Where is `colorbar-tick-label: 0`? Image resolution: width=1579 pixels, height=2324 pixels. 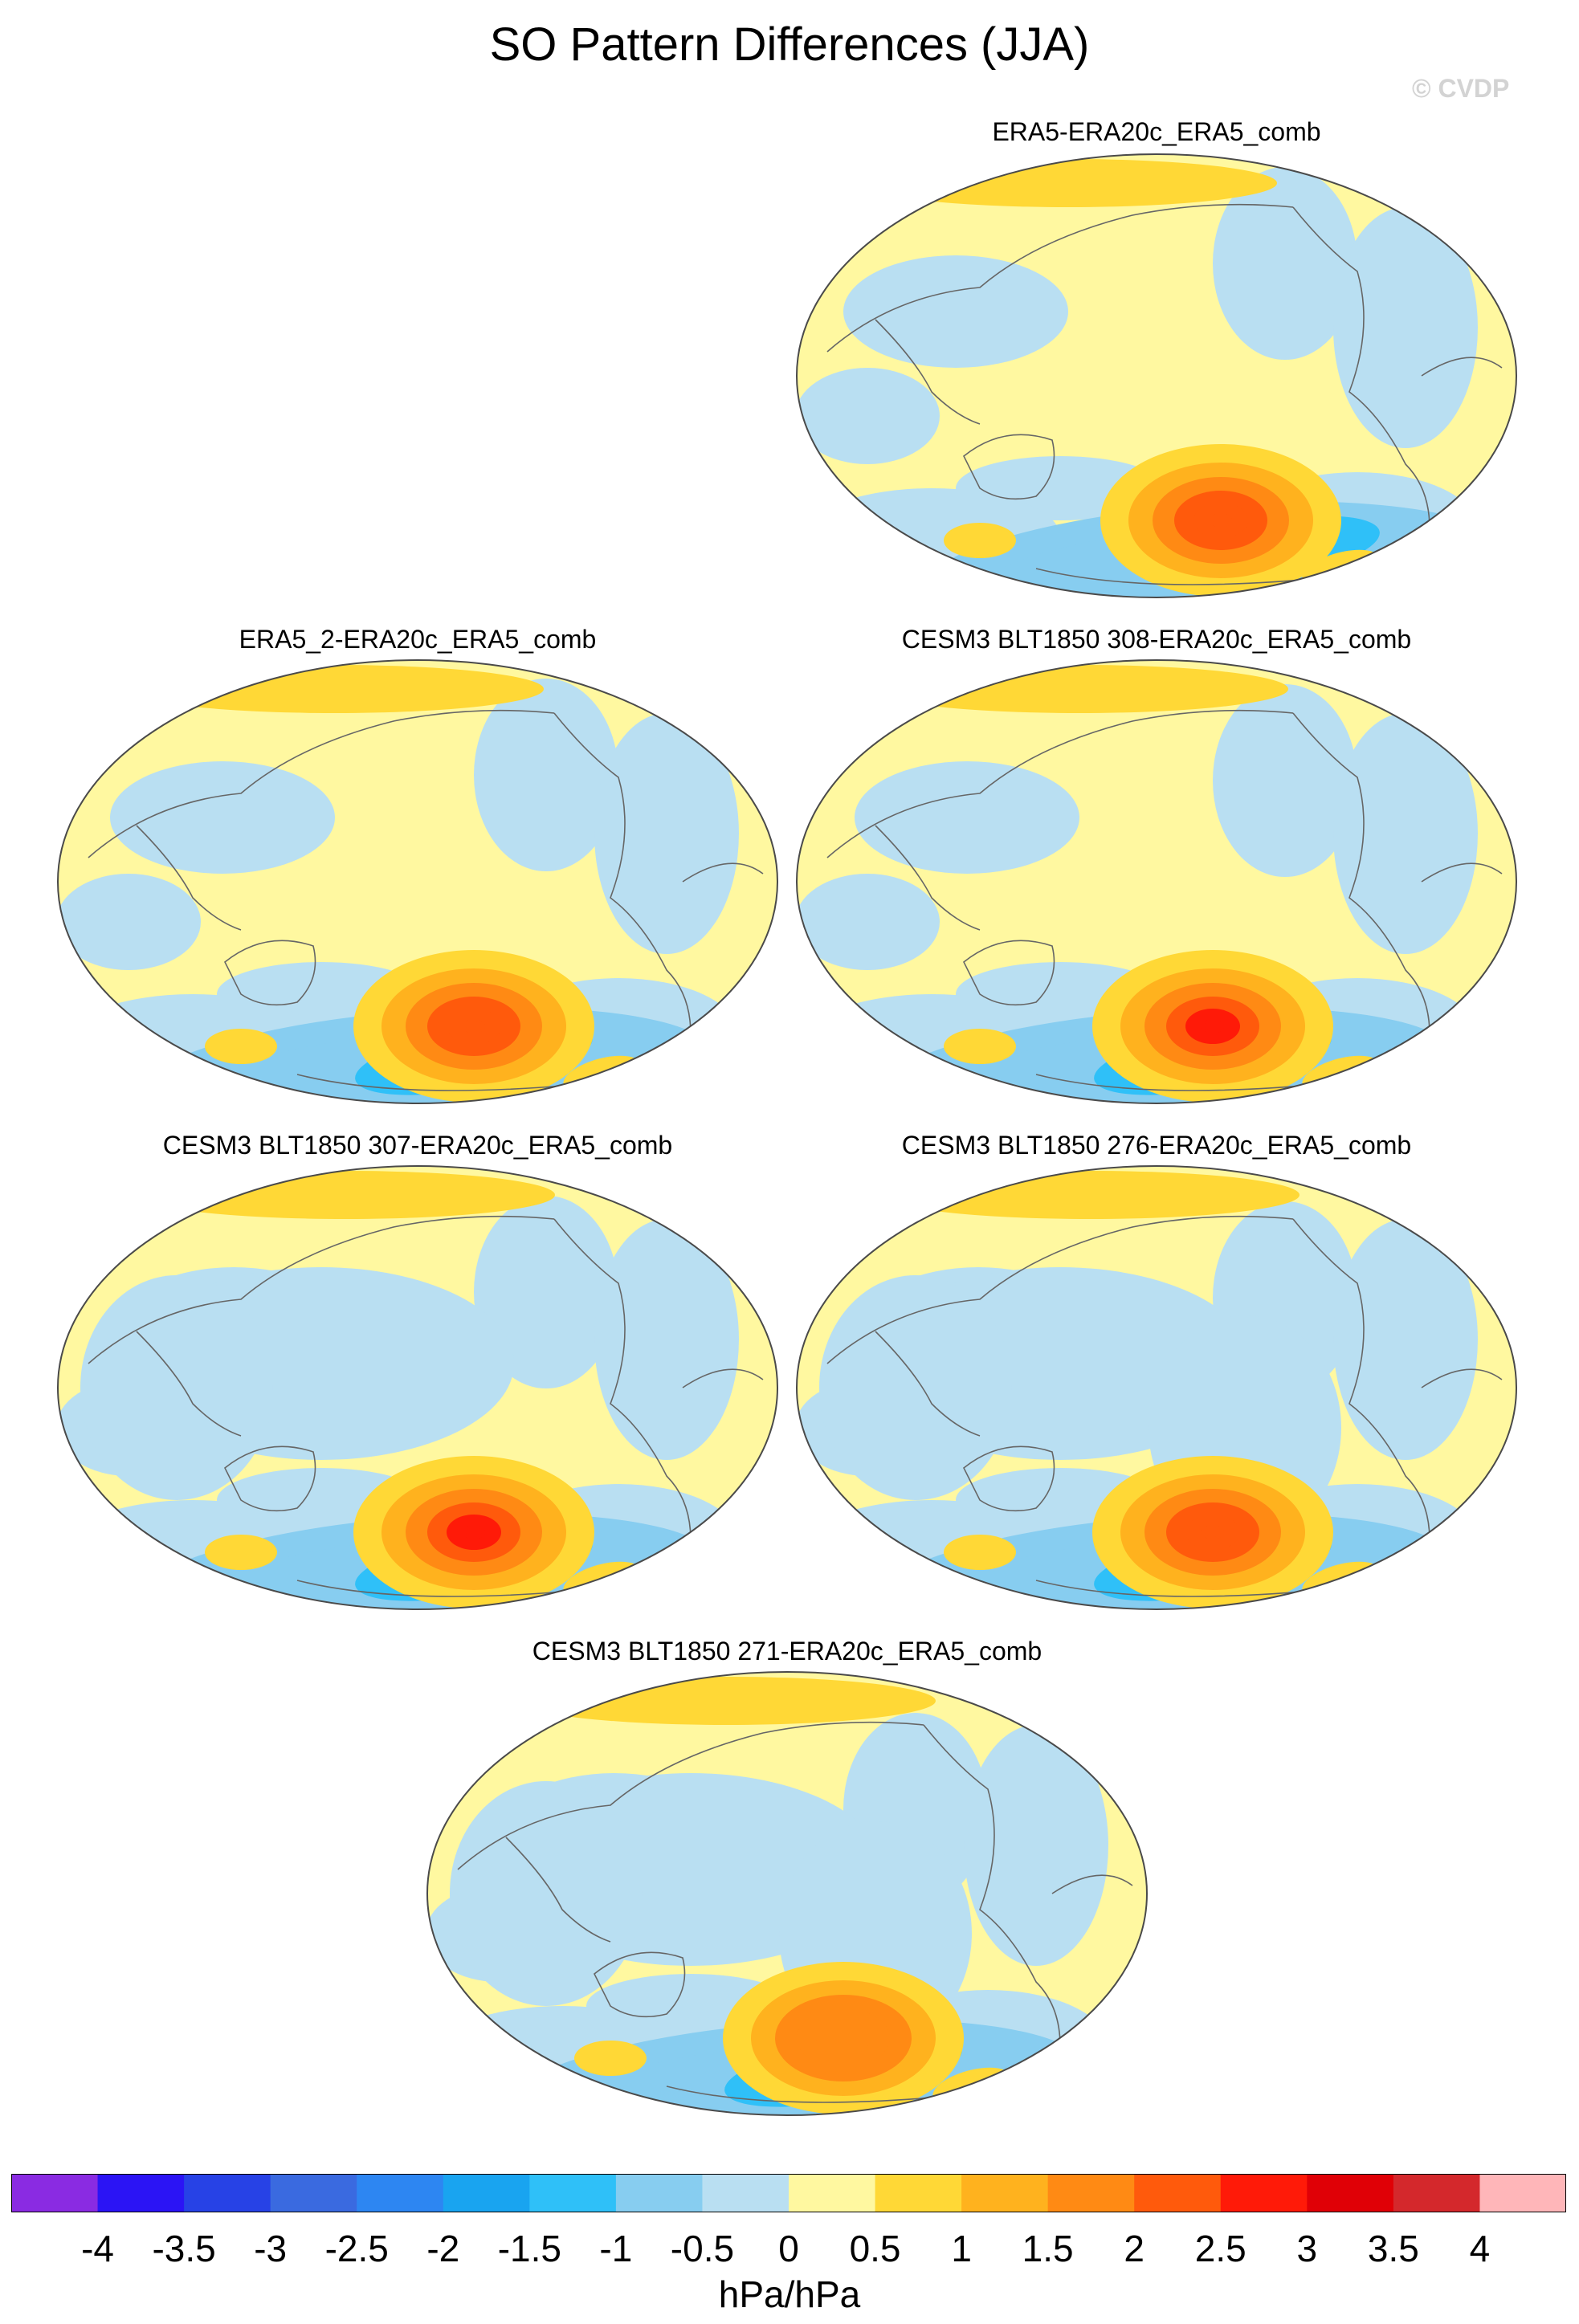
colorbar-tick-label: 0 is located at coordinates (788, 2249).